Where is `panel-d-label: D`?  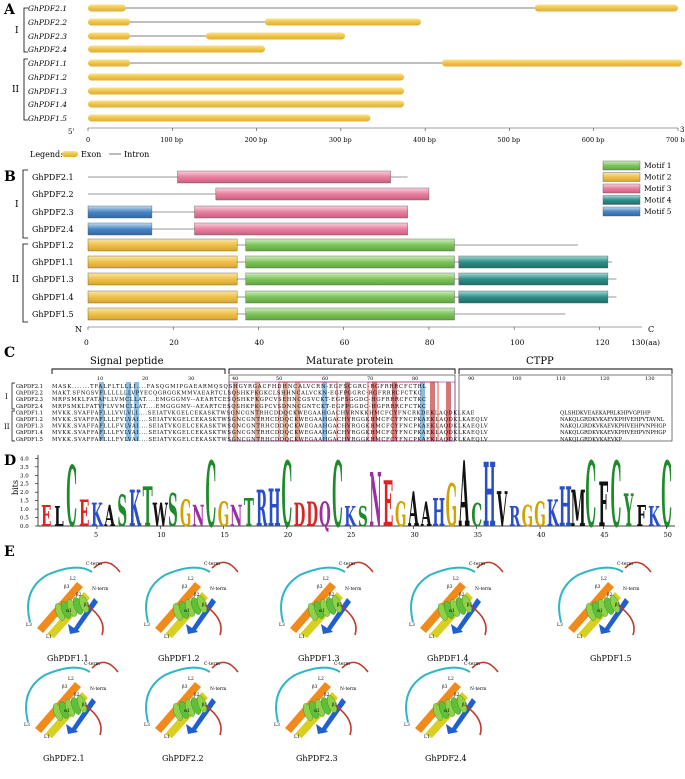
panel-d-label: D is located at coordinates (10, 461).